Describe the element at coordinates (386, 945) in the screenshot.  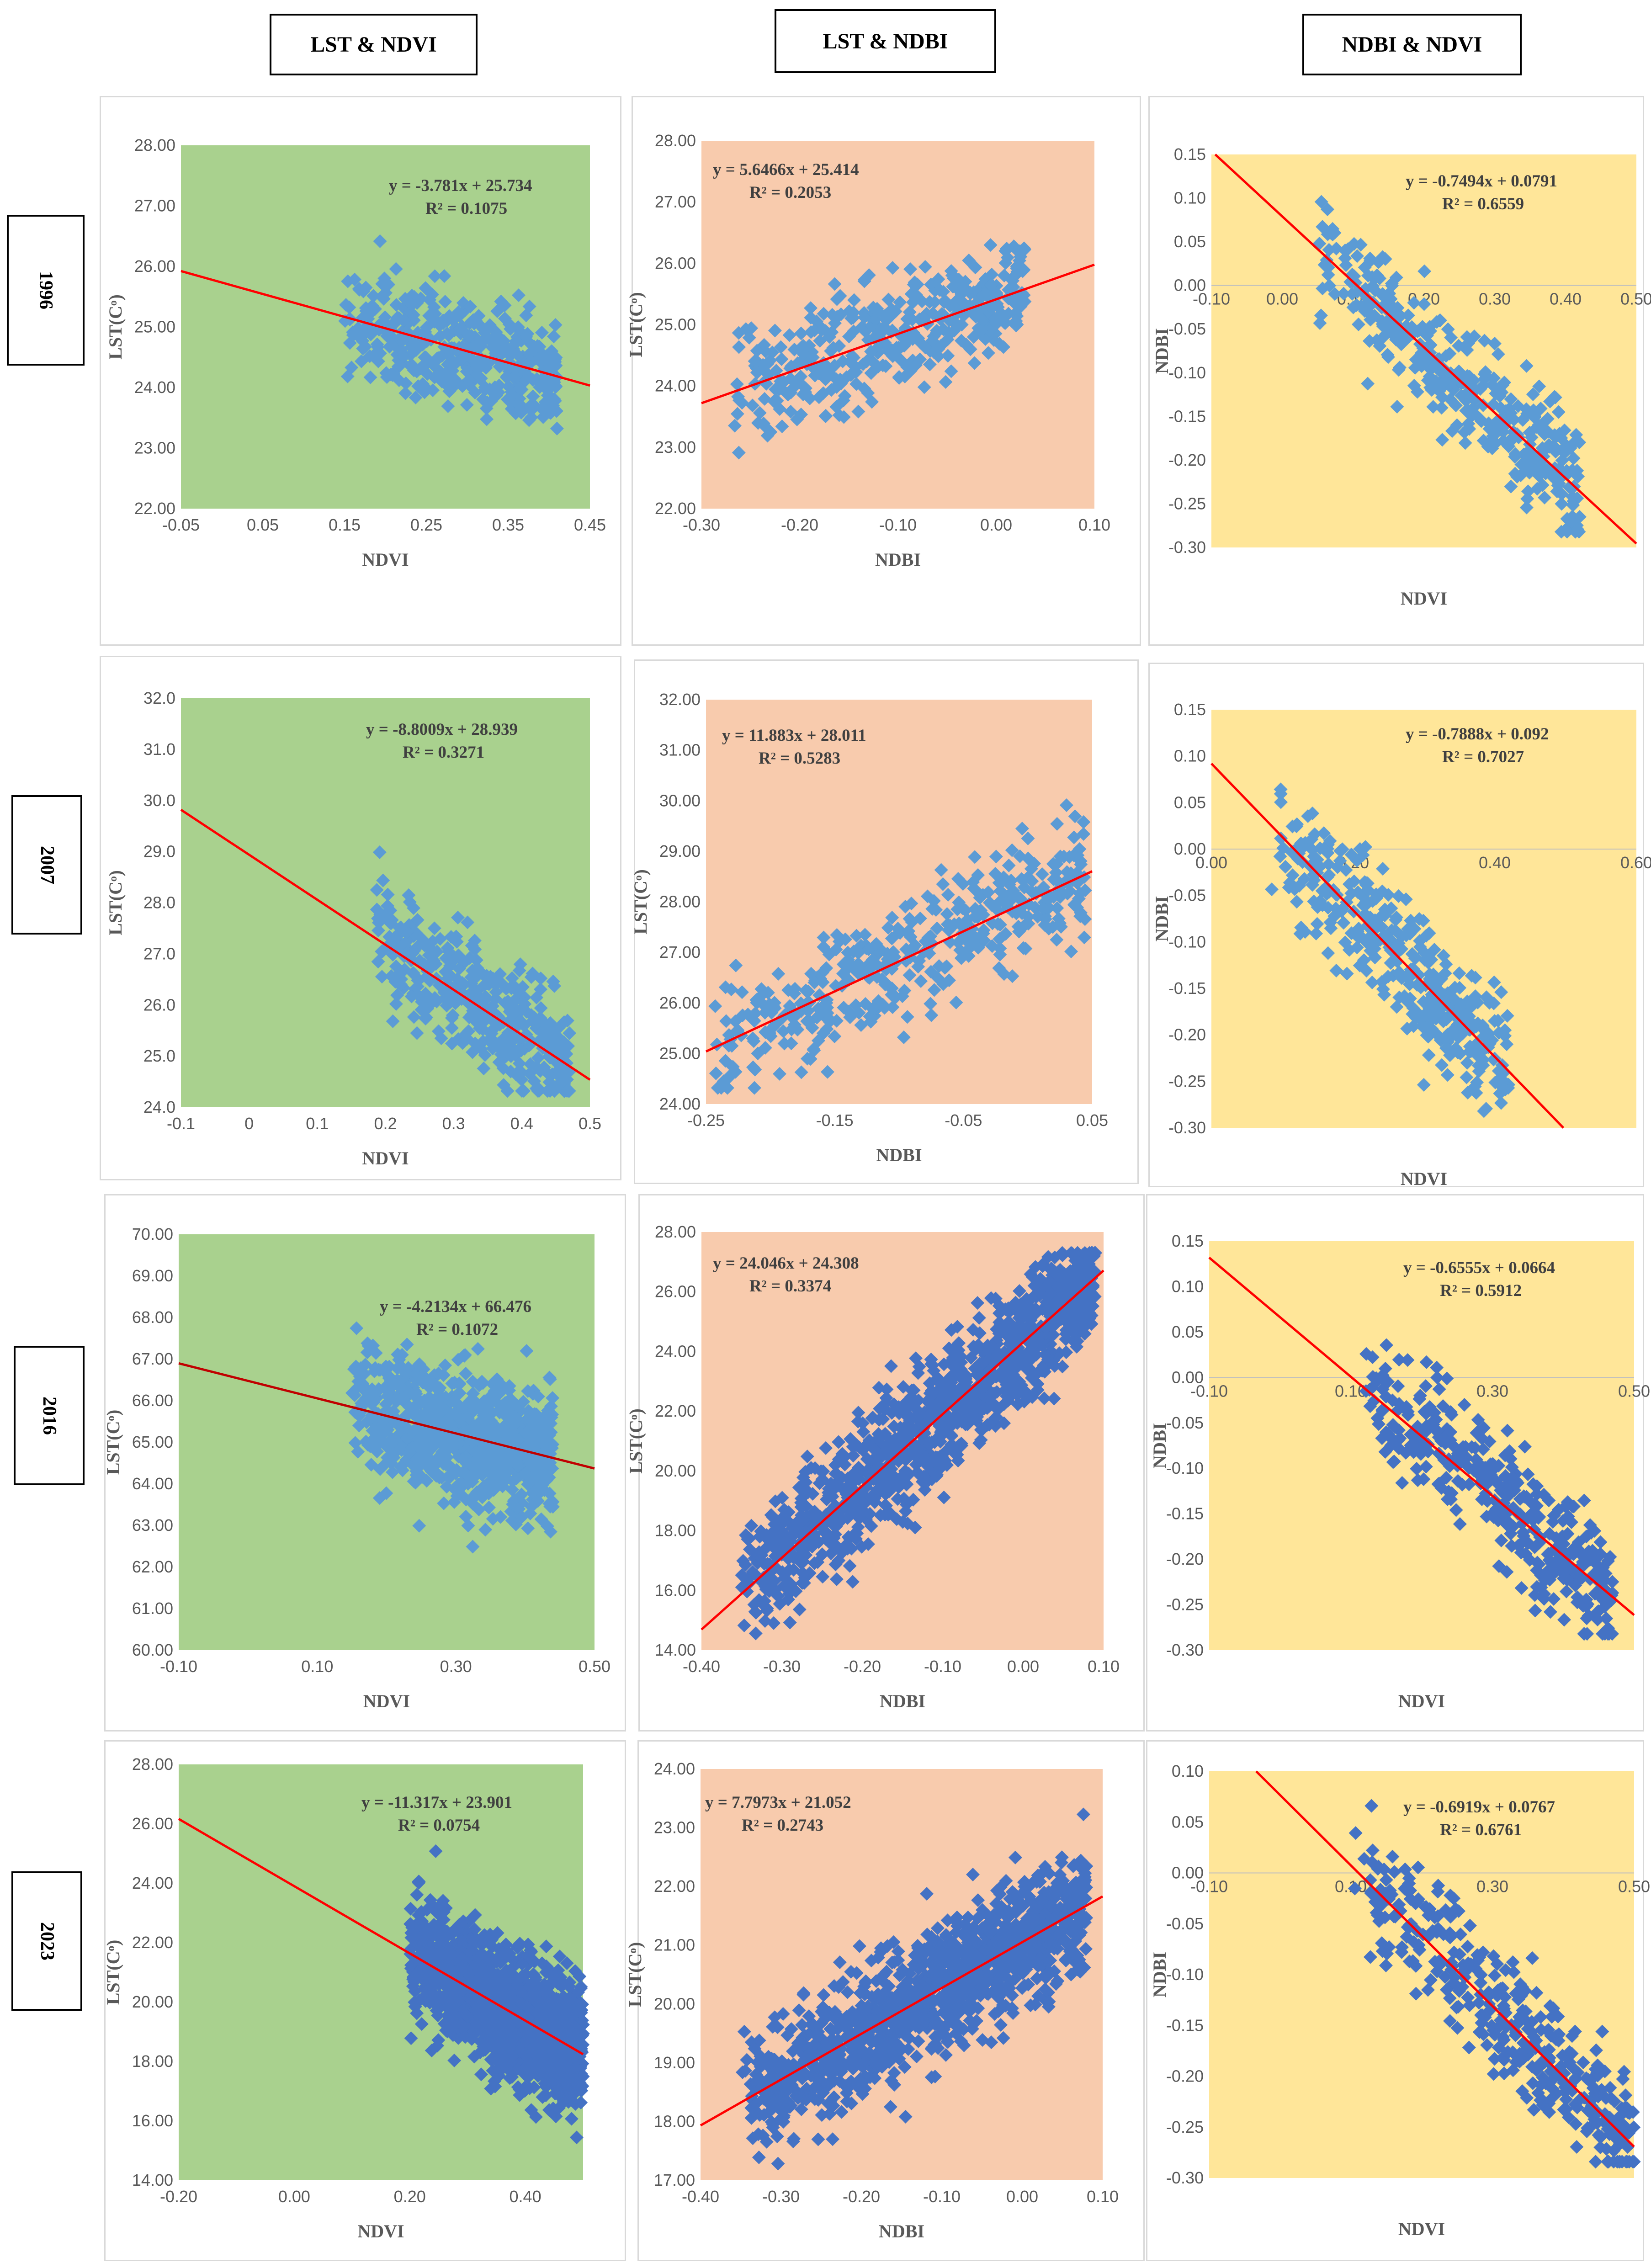
I see `trendline` at that location.